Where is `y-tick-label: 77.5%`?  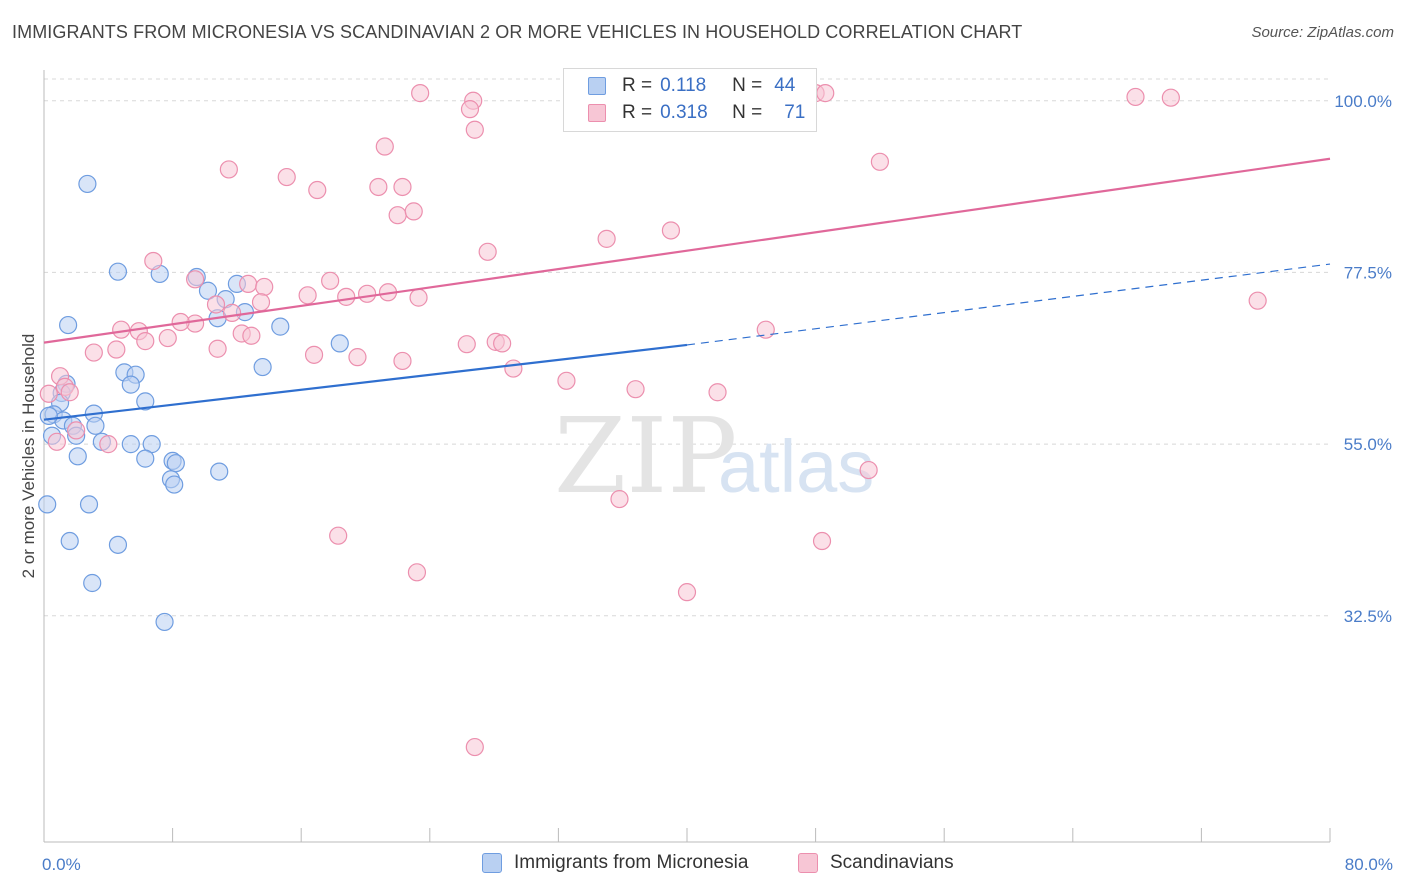
y-tick-label: 77.5% is located at coordinates (1368, 272).